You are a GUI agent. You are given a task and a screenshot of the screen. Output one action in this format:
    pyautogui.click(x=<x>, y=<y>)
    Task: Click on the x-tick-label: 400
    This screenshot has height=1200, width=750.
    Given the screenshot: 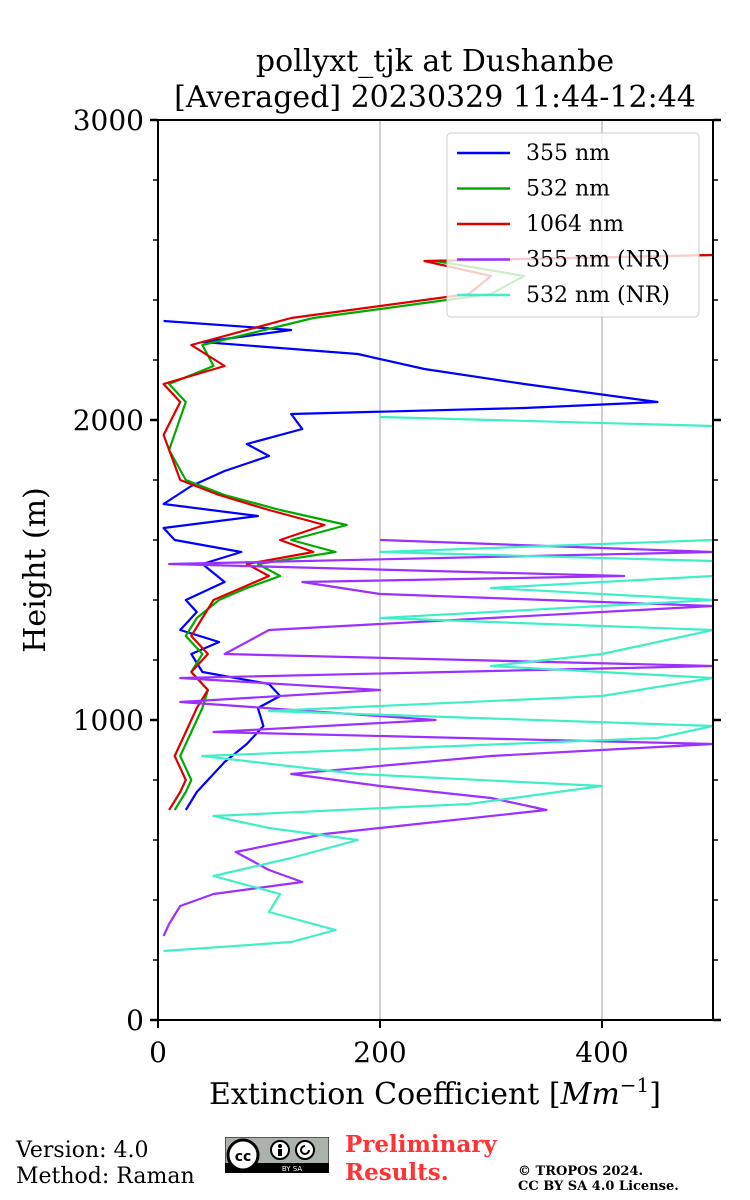 What is the action you would take?
    pyautogui.click(x=601, y=1052)
    